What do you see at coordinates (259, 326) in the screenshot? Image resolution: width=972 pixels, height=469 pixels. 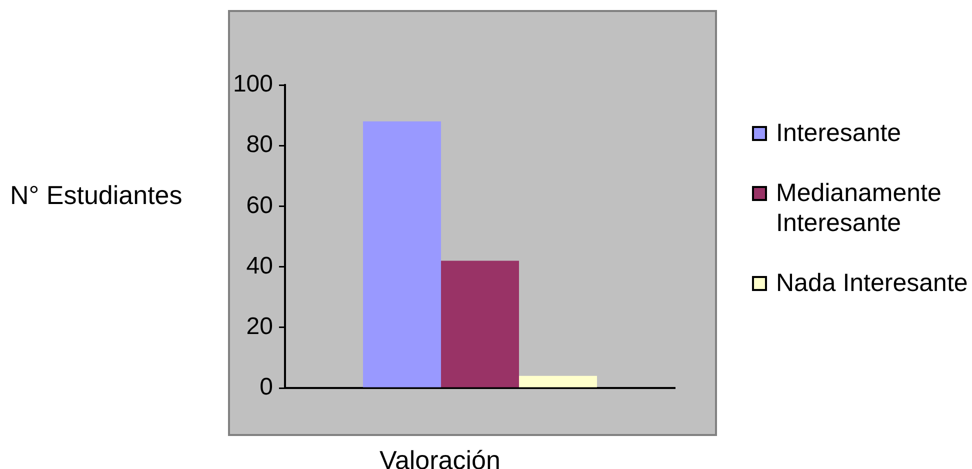 I see `y-tick-label: 20` at bounding box center [259, 326].